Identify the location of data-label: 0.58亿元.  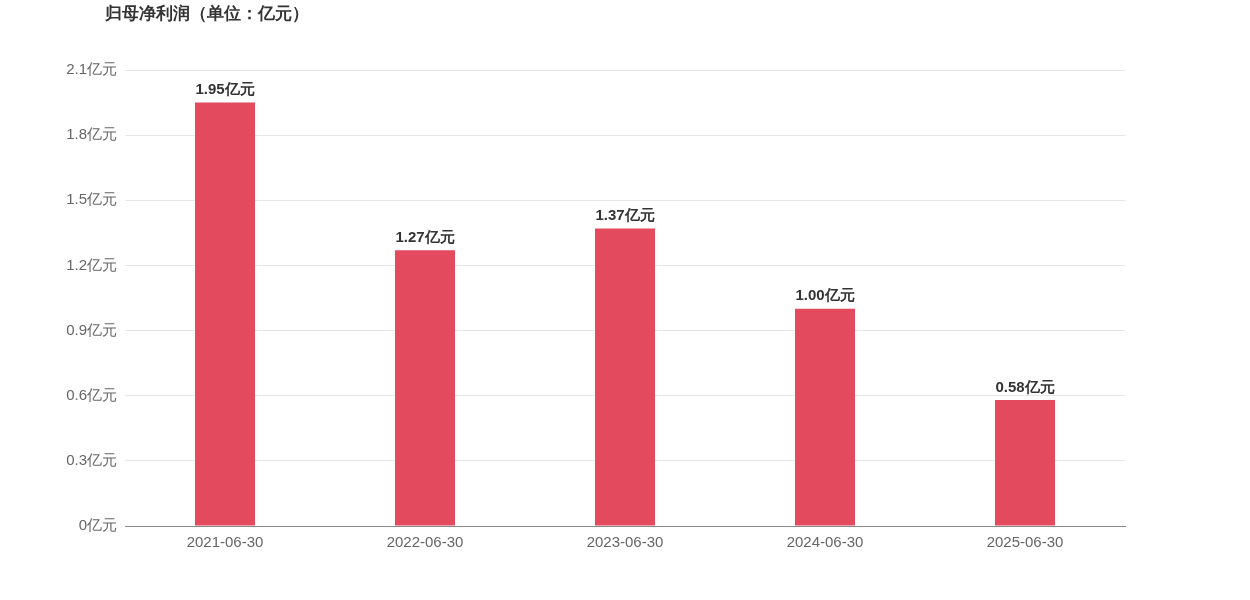
(1025, 386).